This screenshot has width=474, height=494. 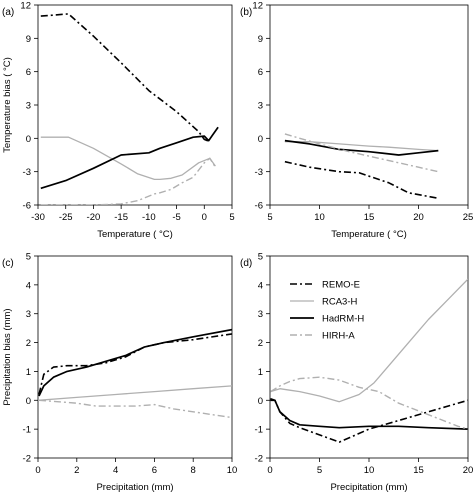 What do you see at coordinates (121, 217) in the screenshot?
I see `x-tick-label: -15` at bounding box center [121, 217].